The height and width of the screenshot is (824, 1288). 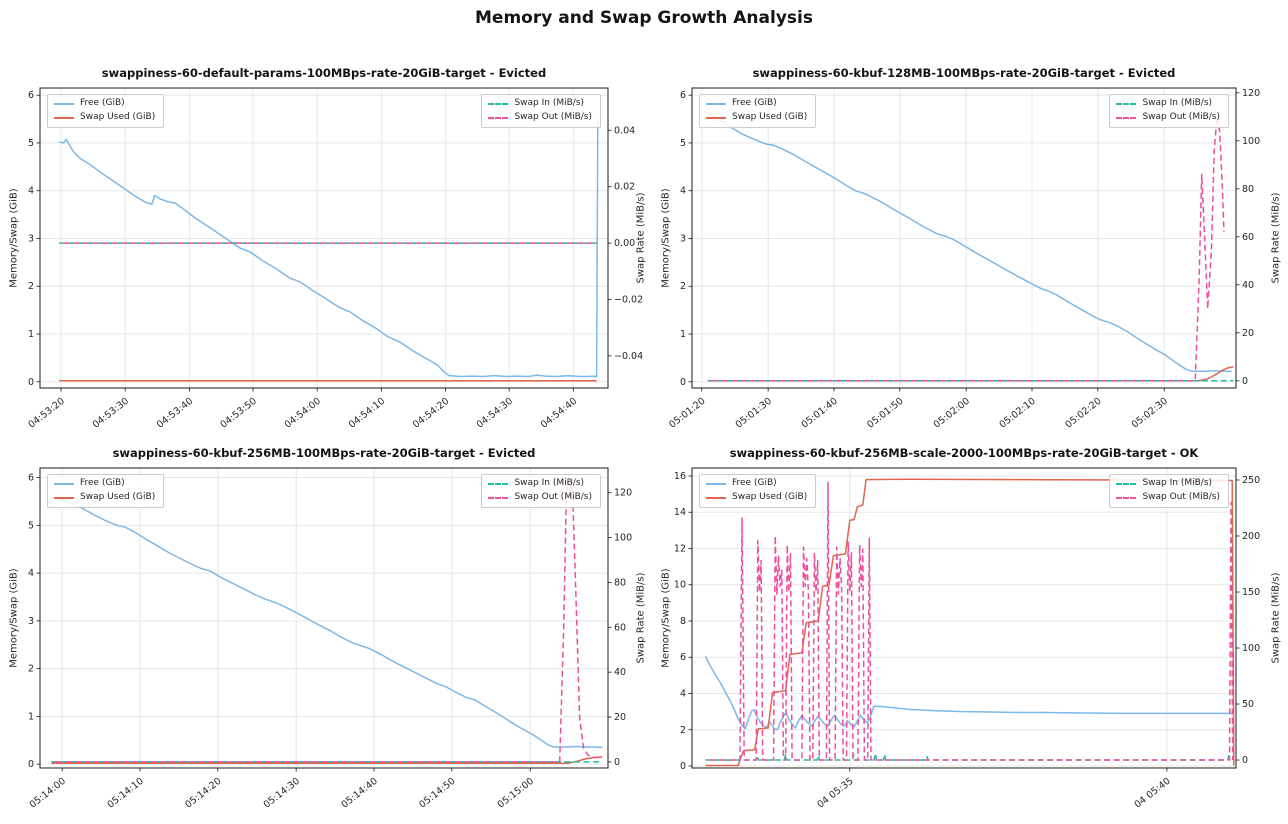 What do you see at coordinates (437, 793) in the screenshot?
I see `xtick-label: 05:14:50` at bounding box center [437, 793].